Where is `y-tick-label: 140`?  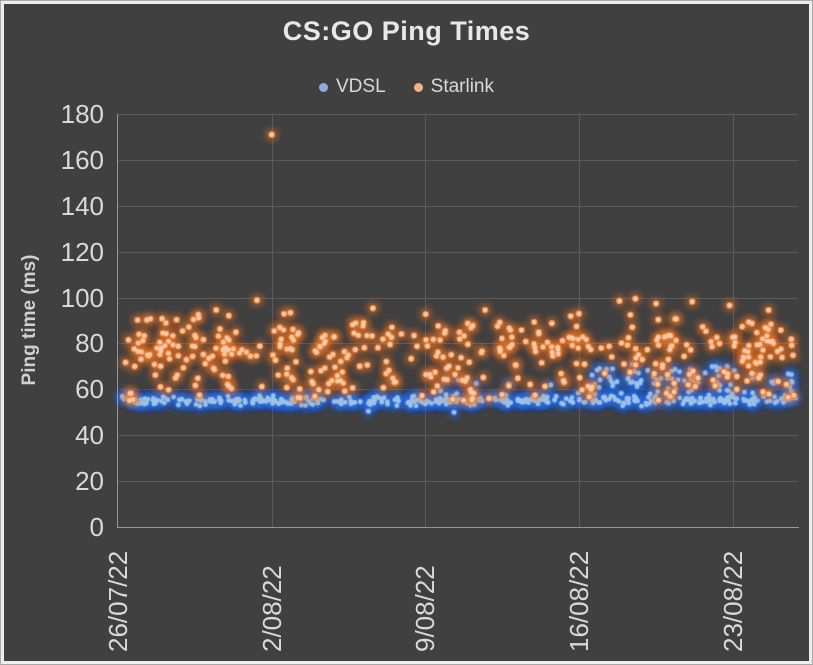 y-tick-label: 140 is located at coordinates (82, 205).